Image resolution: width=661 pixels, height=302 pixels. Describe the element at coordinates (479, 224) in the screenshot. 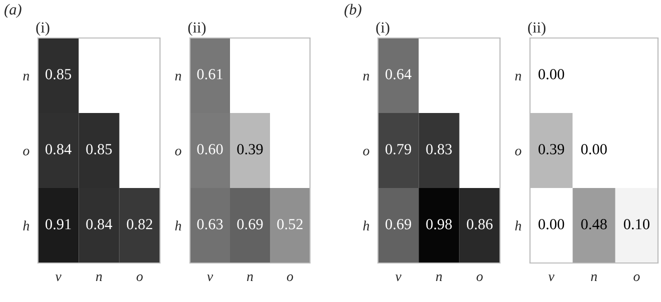

I see `data-label: 0.86` at that location.